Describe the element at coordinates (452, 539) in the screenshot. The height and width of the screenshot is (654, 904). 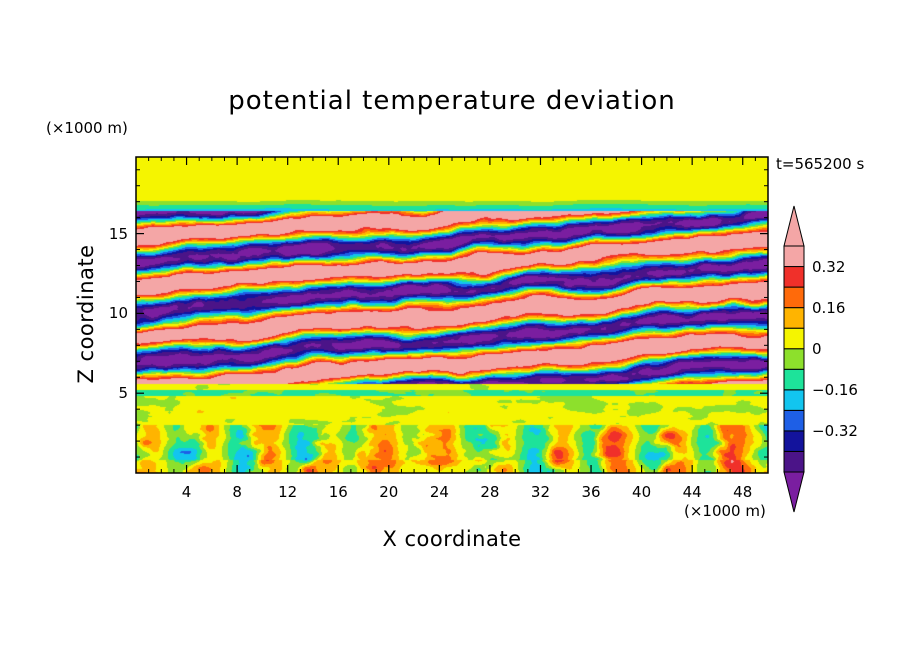
I see `x-axis-label: X coordinate` at that location.